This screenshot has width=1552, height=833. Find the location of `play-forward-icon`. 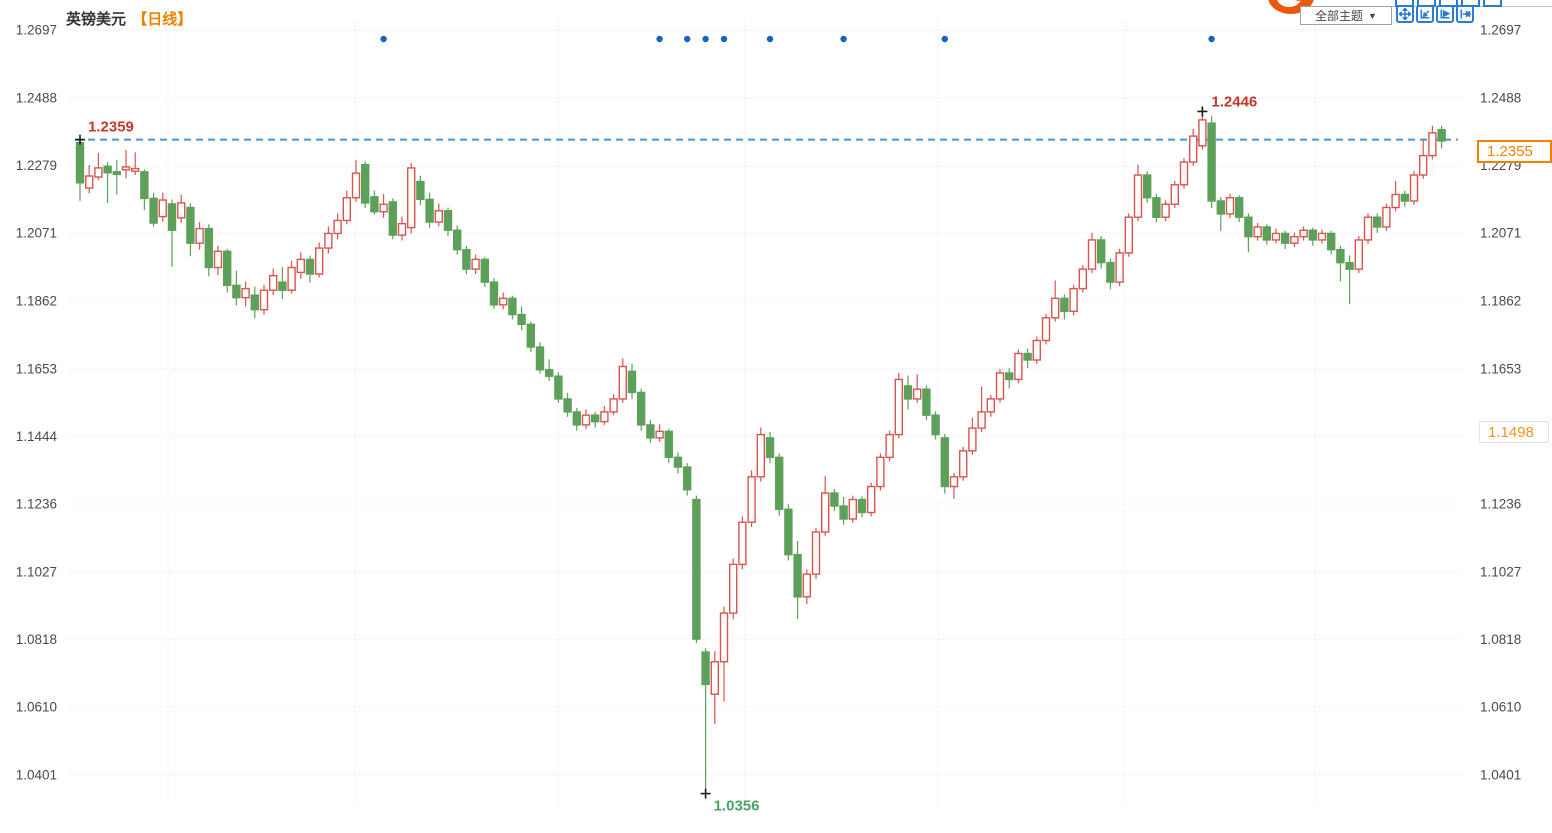

play-forward-icon is located at coordinates (1445, 14).